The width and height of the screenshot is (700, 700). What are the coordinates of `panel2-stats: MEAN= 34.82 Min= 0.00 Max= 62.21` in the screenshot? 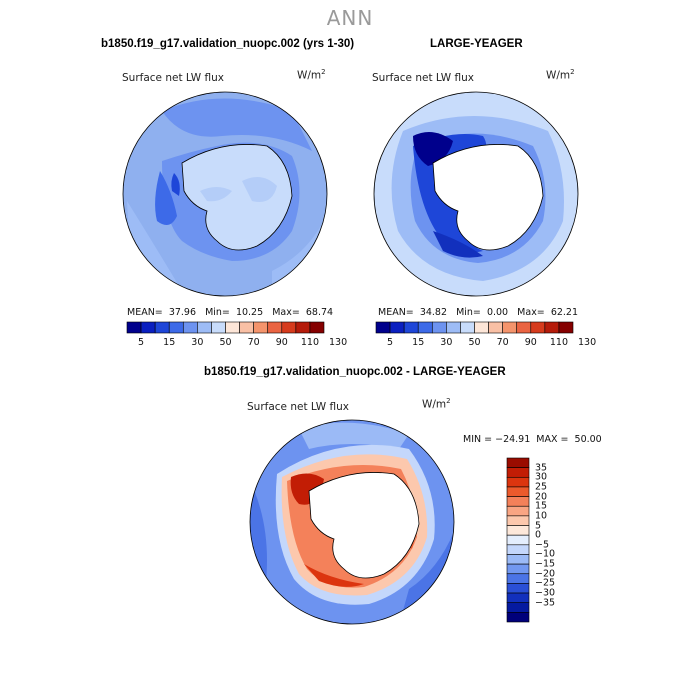 It's located at (478, 312).